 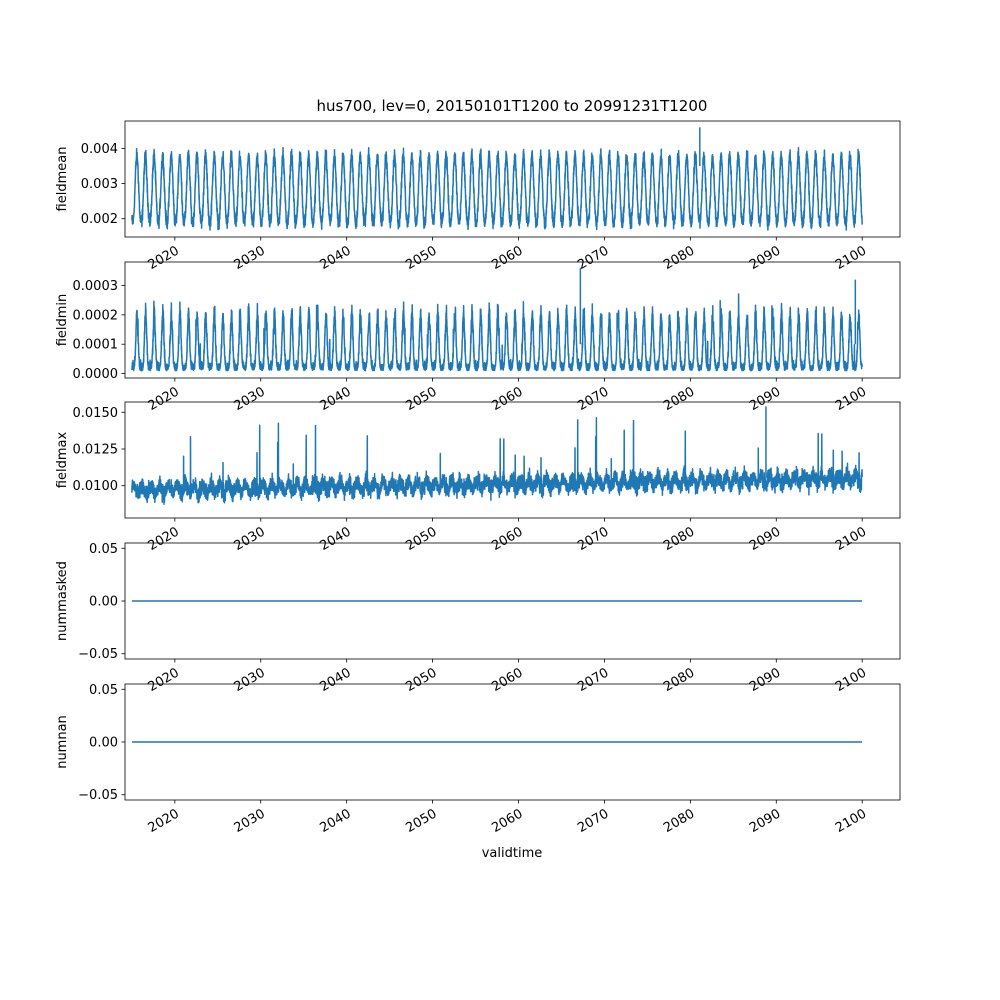 What do you see at coordinates (99, 219) in the screenshot?
I see `y-tick-label: 0.002` at bounding box center [99, 219].